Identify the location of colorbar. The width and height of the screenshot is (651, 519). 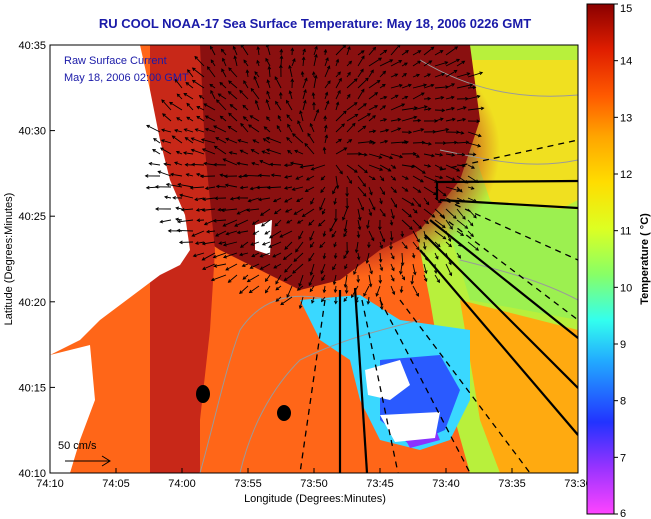
(600, 259).